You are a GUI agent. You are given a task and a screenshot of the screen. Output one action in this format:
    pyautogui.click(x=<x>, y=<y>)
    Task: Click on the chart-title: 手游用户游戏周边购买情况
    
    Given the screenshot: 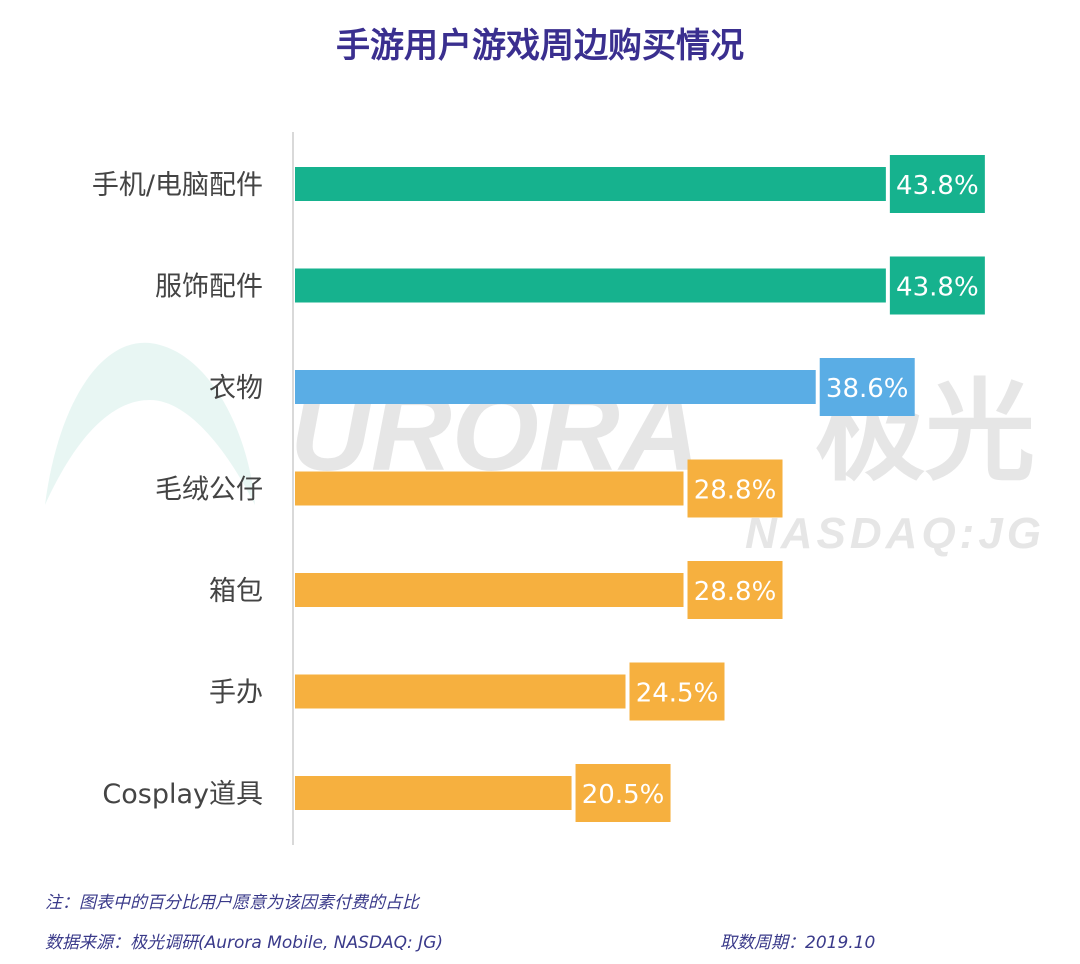 What is the action you would take?
    pyautogui.click(x=540, y=46)
    